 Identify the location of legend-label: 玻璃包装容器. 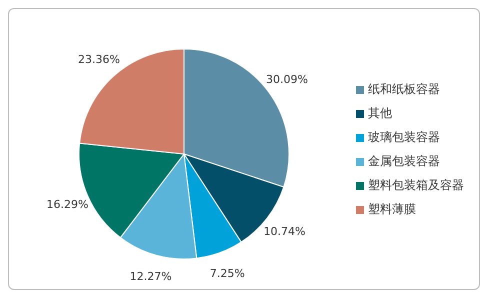
(404, 137).